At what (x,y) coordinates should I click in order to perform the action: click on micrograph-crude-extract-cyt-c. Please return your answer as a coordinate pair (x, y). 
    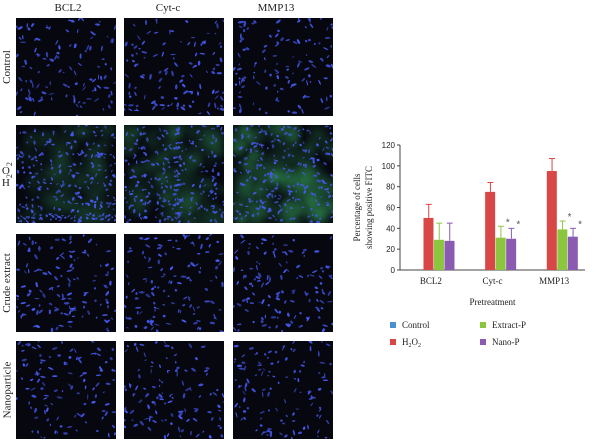
    Looking at the image, I should click on (174, 283).